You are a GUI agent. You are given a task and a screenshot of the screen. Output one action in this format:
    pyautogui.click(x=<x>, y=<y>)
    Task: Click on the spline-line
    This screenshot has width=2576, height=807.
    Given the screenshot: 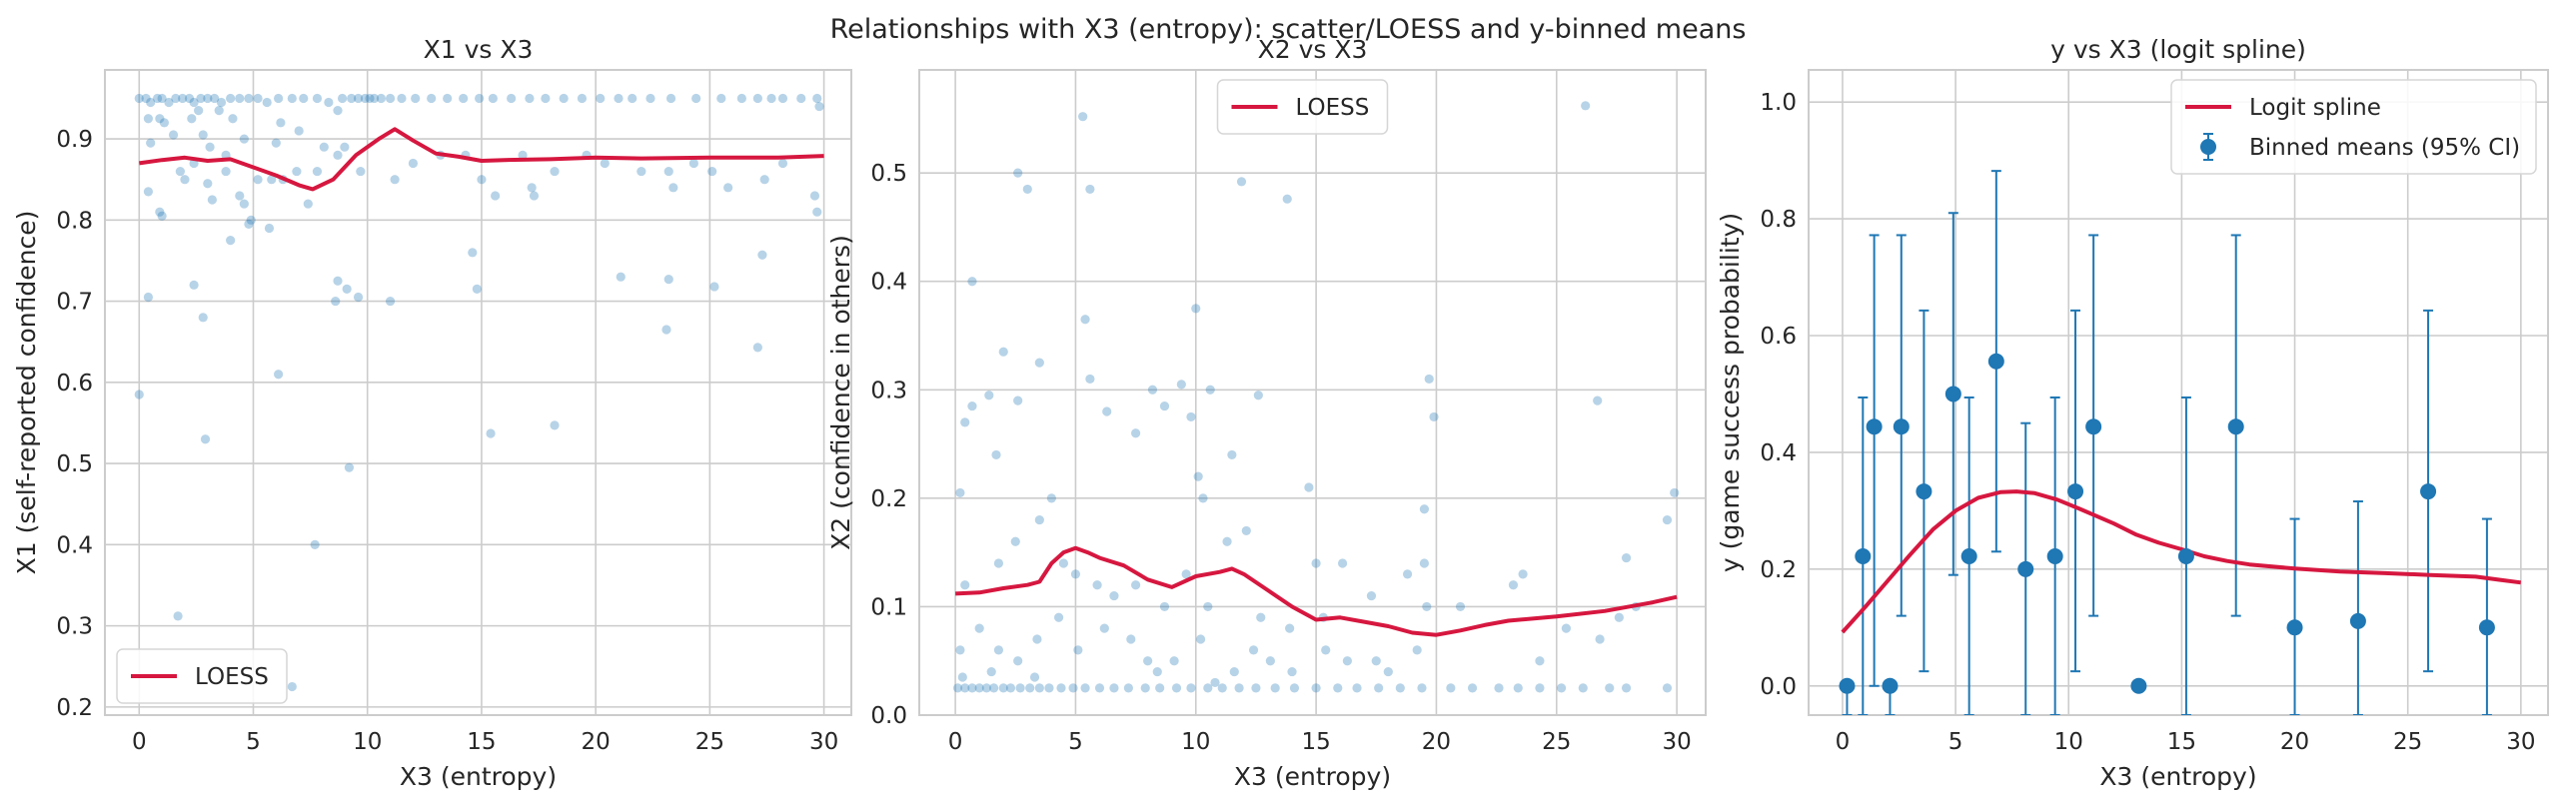 What is the action you would take?
    pyautogui.click(x=2181, y=561)
    